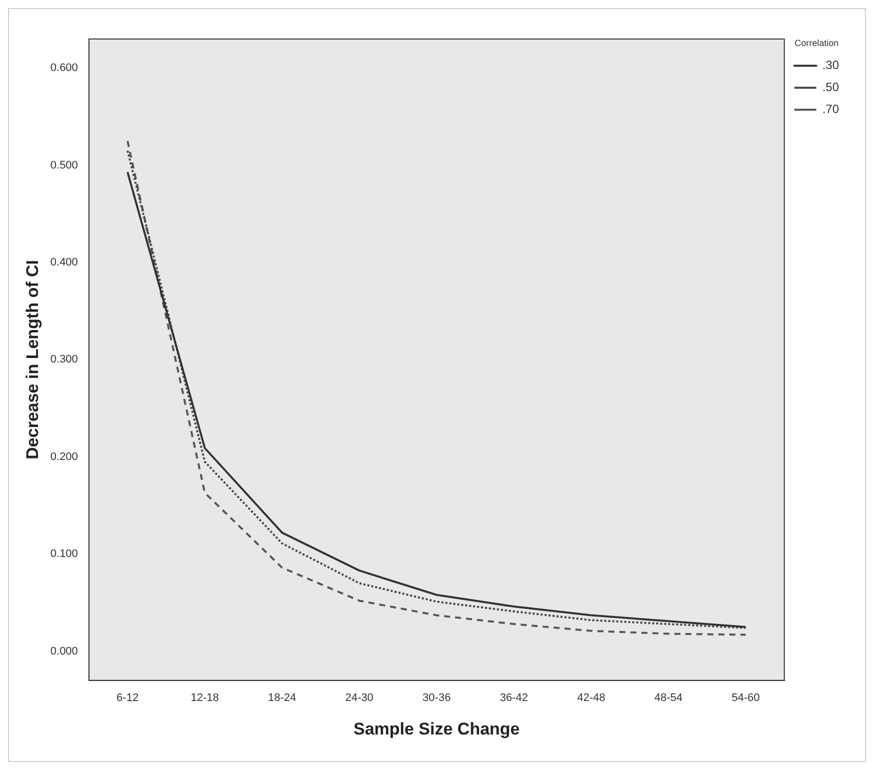 The image size is (872, 768). What do you see at coordinates (32, 360) in the screenshot?
I see `y-axis-title: Decrease in Length of CI` at bounding box center [32, 360].